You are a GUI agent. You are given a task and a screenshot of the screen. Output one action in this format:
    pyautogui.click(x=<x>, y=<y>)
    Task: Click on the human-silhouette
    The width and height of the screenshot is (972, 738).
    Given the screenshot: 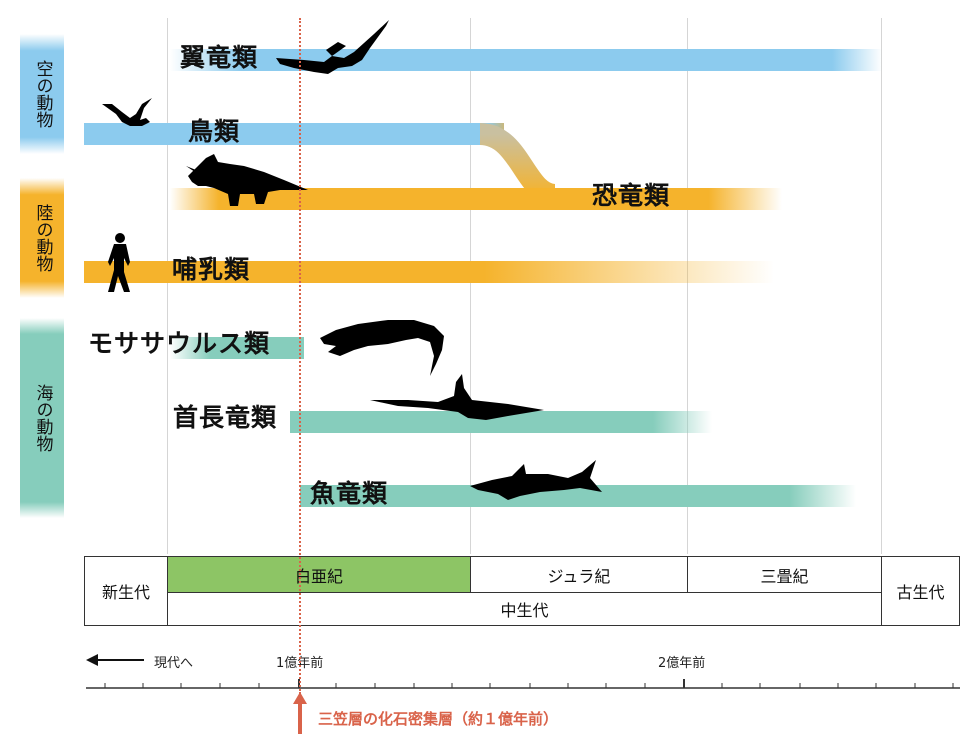 What is the action you would take?
    pyautogui.click(x=119, y=262)
    